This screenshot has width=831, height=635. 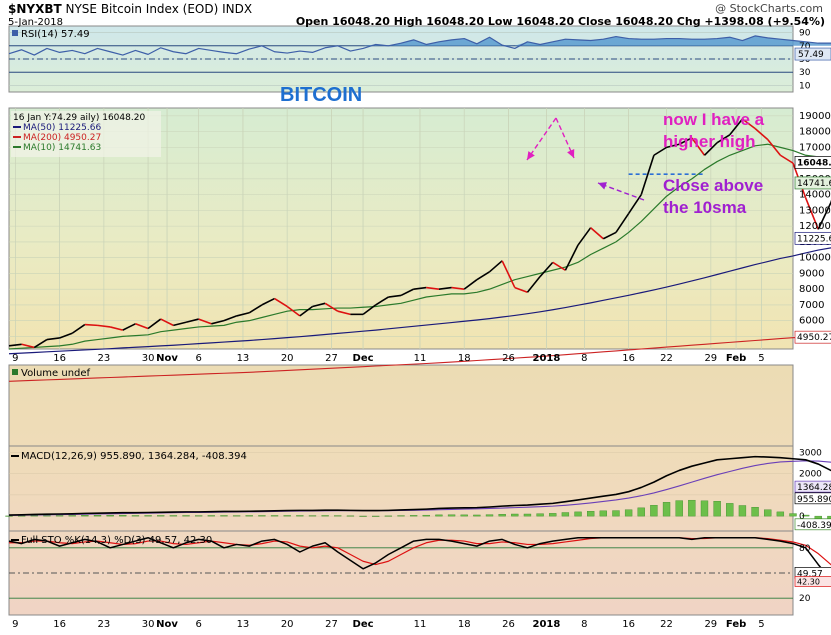 What do you see at coordinates (666, 358) in the screenshot?
I see `x-axis-top-tick-16: 22` at bounding box center [666, 358].